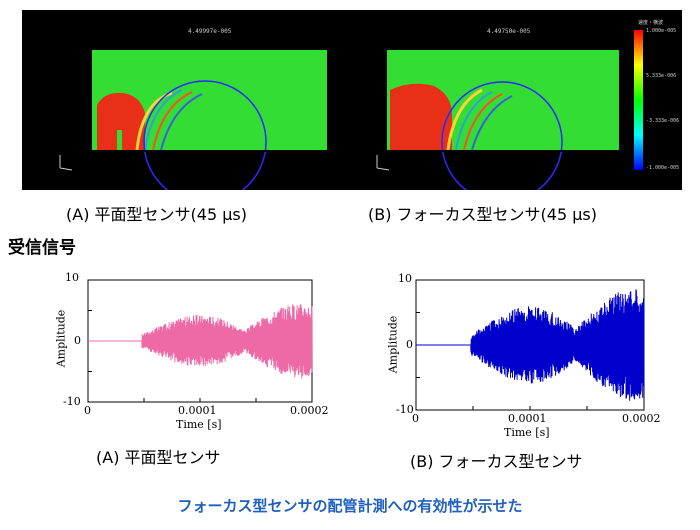 The width and height of the screenshot is (700, 530). What do you see at coordinates (527, 432) in the screenshot?
I see `plot-b-xlabel: Time [s]` at bounding box center [527, 432].